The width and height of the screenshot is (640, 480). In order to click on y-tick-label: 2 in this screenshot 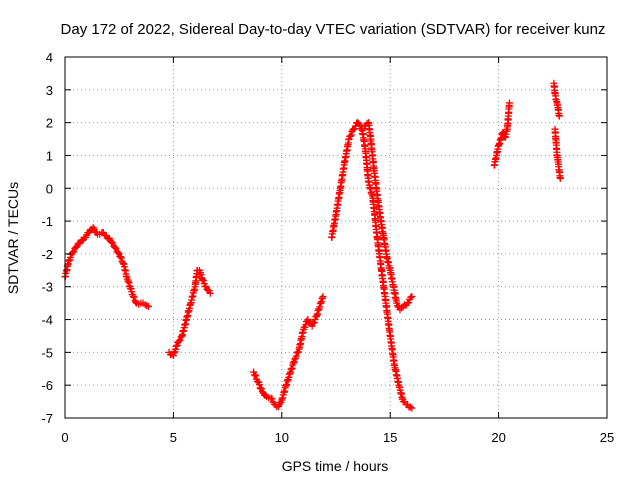, I will do `click(49, 123)`.